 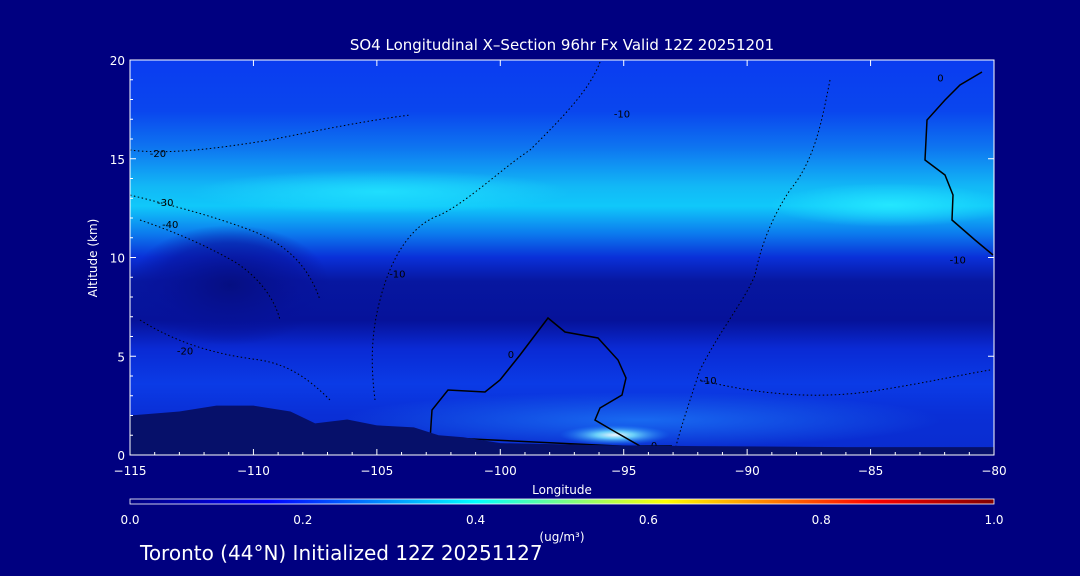 What do you see at coordinates (959, 163) in the screenshot?
I see `zero-isotherm-east` at bounding box center [959, 163].